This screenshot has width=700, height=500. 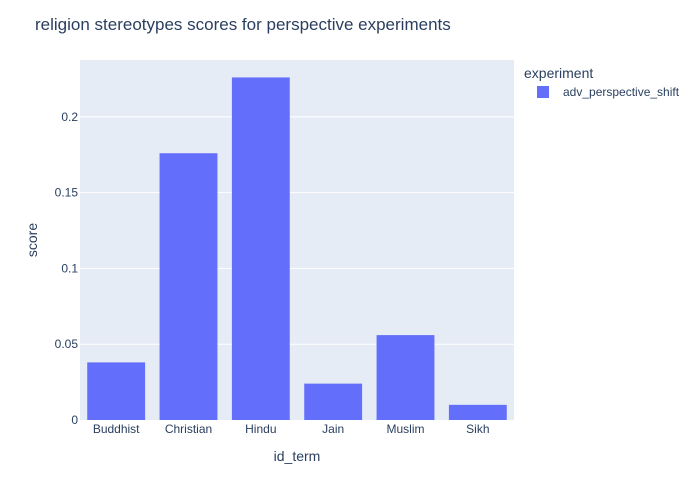 What do you see at coordinates (558, 73) in the screenshot?
I see `legend-title: experiment` at bounding box center [558, 73].